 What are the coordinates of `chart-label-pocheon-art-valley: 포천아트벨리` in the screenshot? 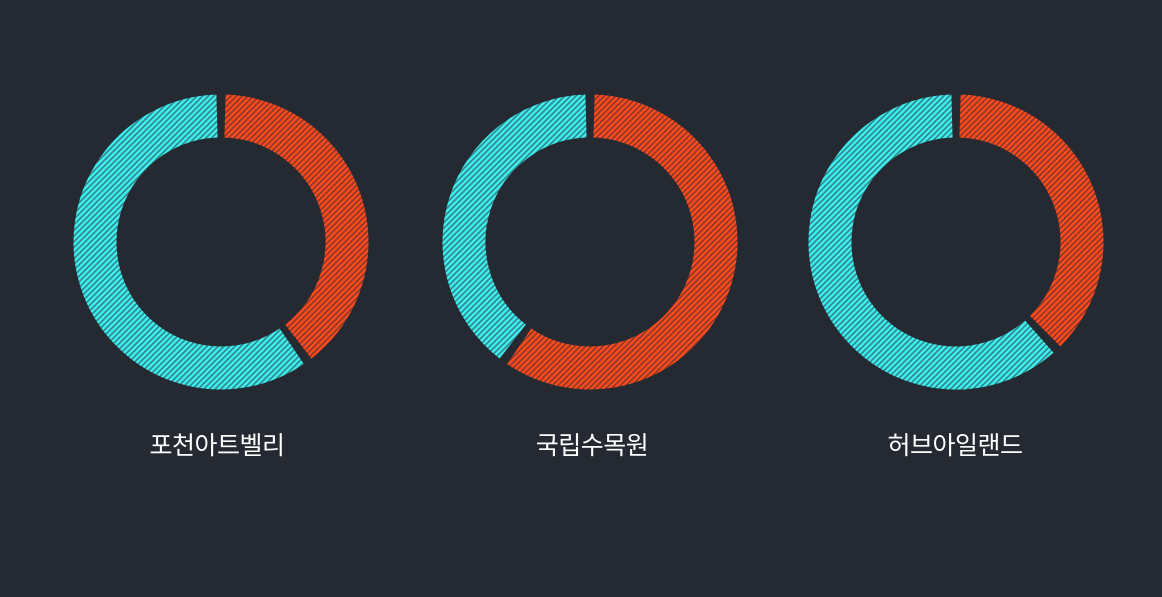 It's located at (217, 445).